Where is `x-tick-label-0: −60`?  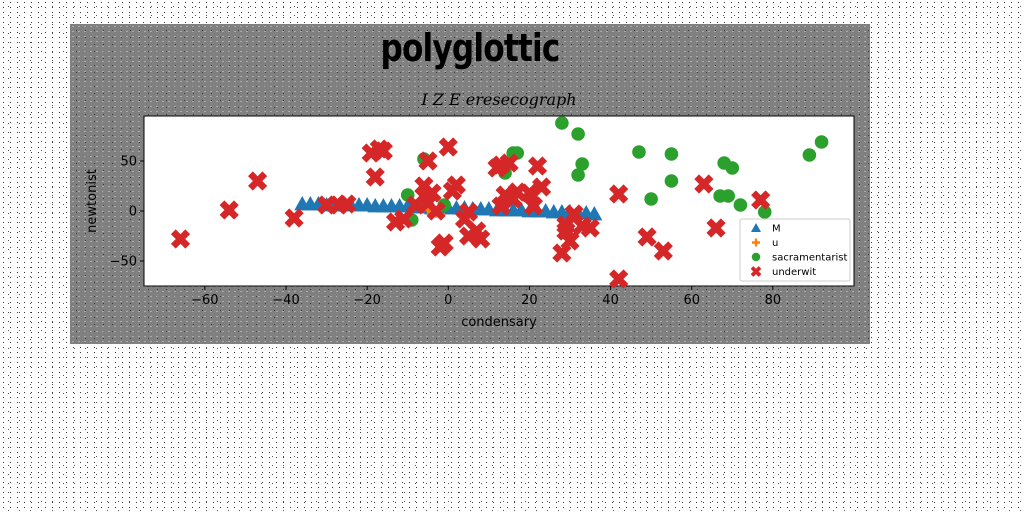 x-tick-label-0: −60 is located at coordinates (204, 300).